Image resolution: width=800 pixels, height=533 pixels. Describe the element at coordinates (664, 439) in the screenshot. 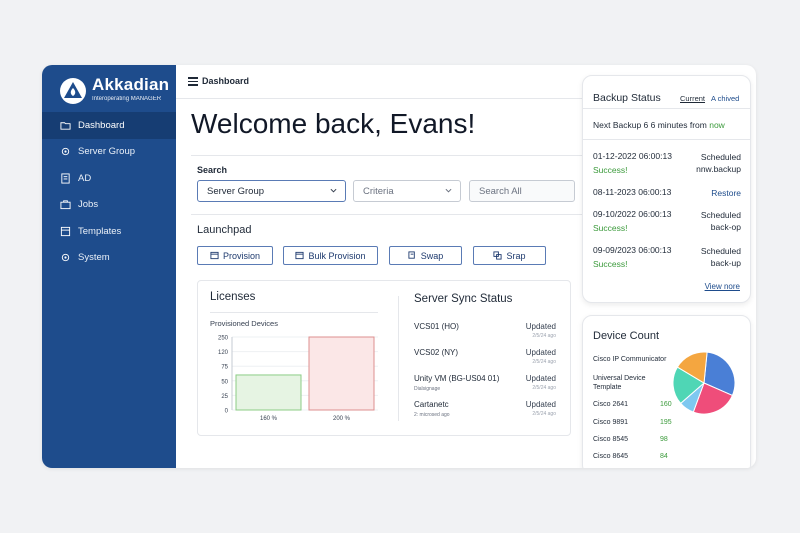

I see `device-value: 98` at that location.